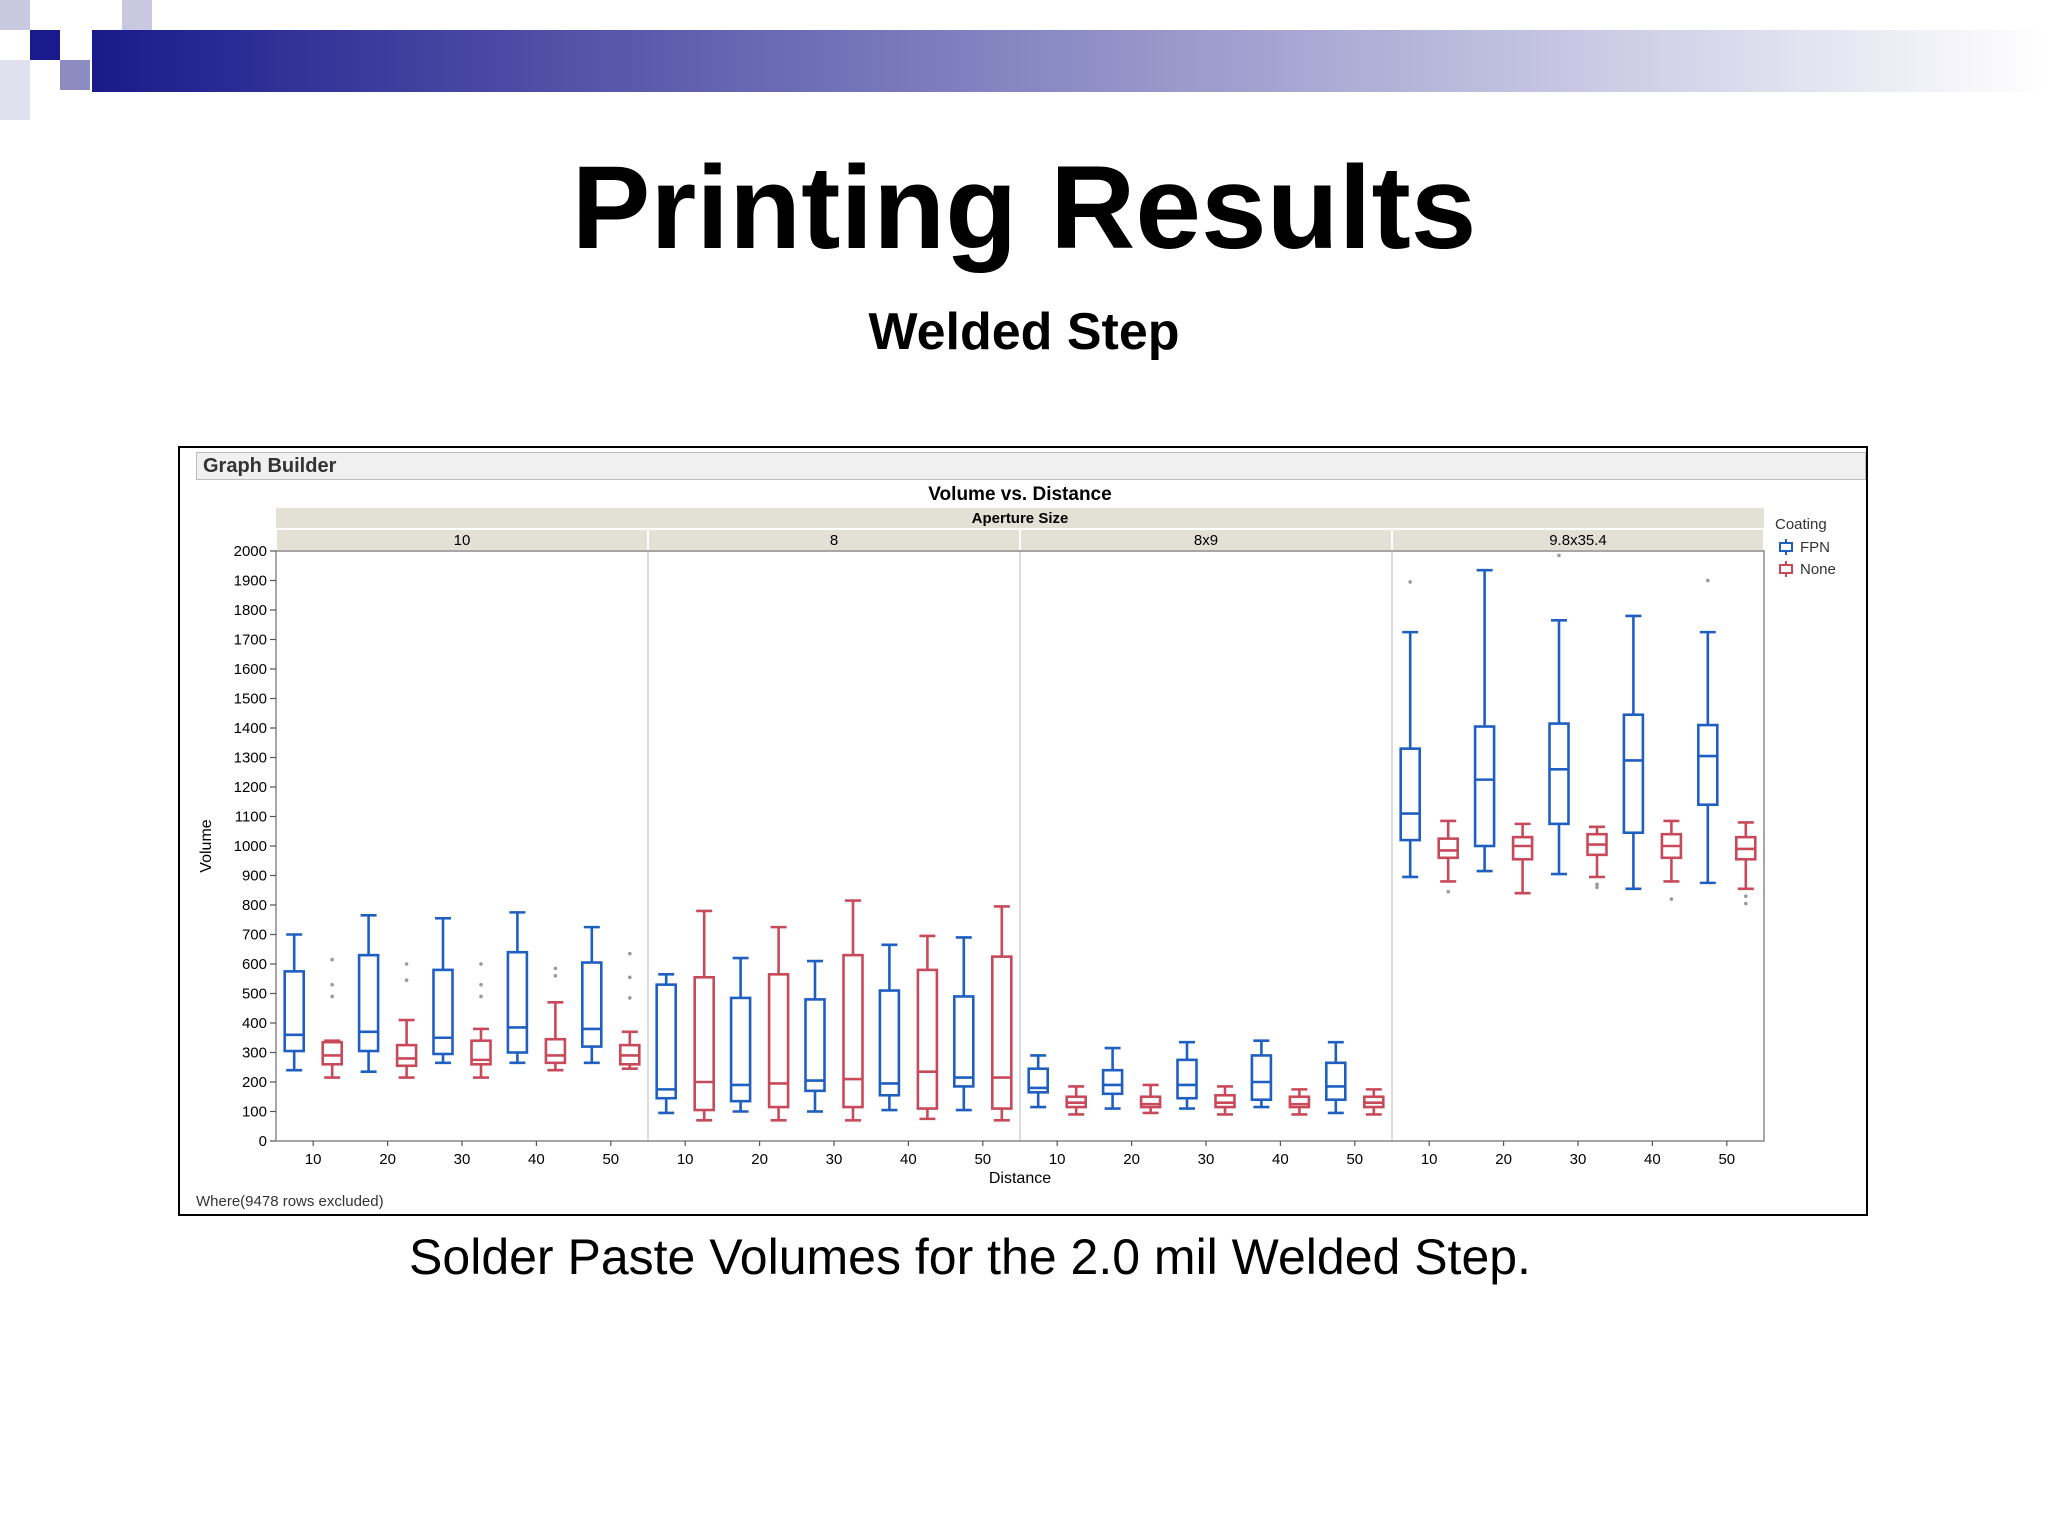 The height and width of the screenshot is (1536, 2048). What do you see at coordinates (250, 610) in the screenshot?
I see `y-tick-label: 1800` at bounding box center [250, 610].